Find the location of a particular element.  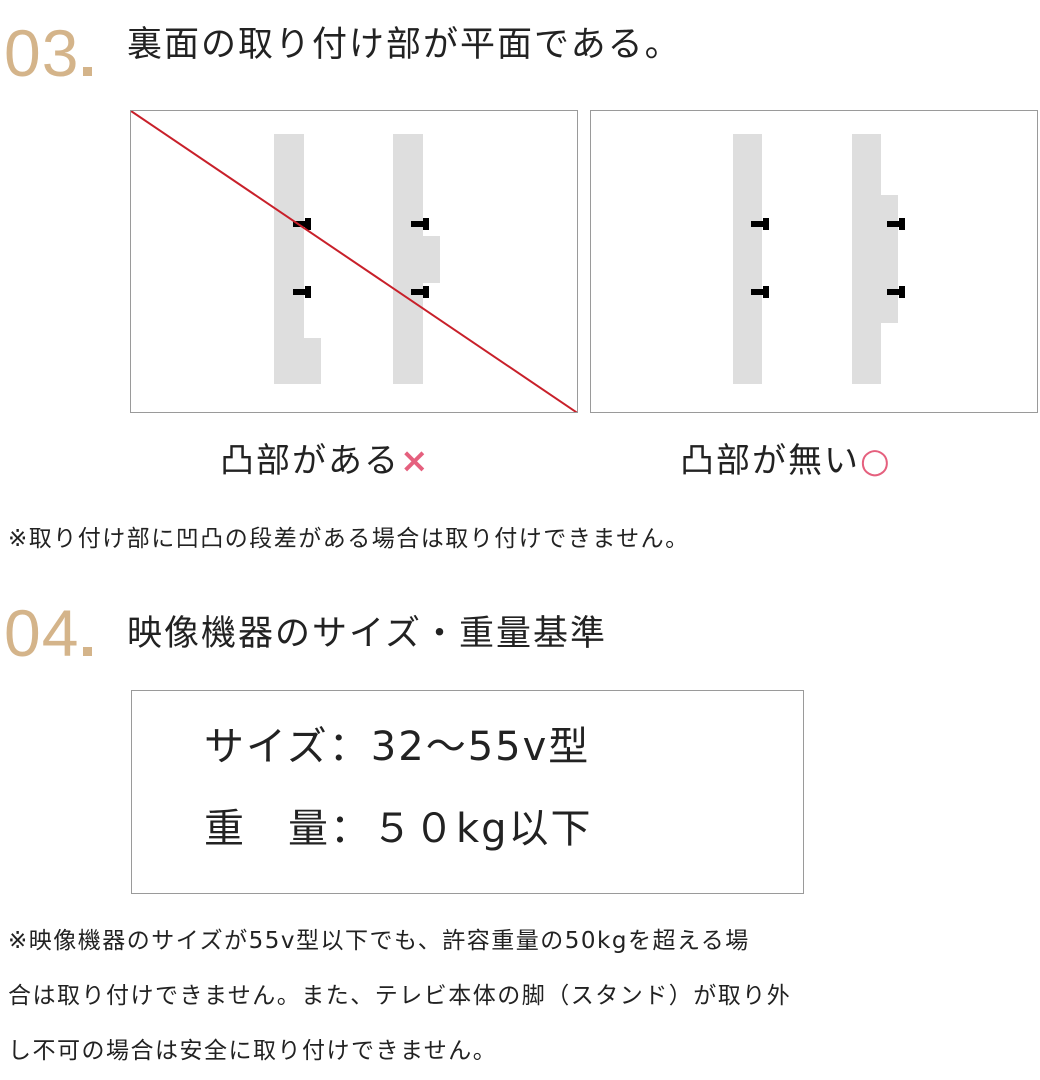

bad-label-text: 凸部がある is located at coordinates (310, 461).